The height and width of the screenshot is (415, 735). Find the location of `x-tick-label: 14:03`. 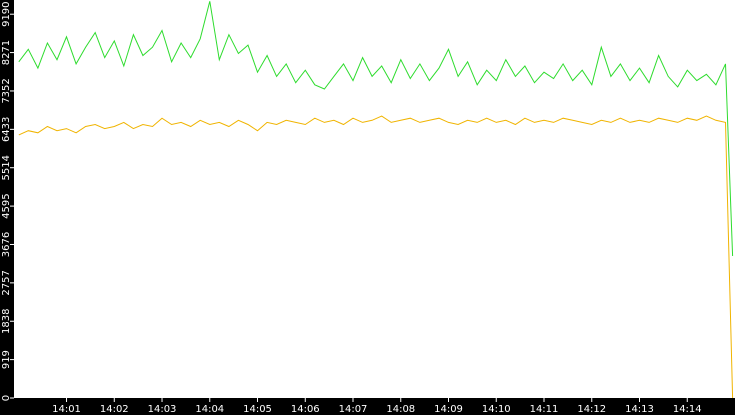

x-tick-label: 14:03 is located at coordinates (162, 409).